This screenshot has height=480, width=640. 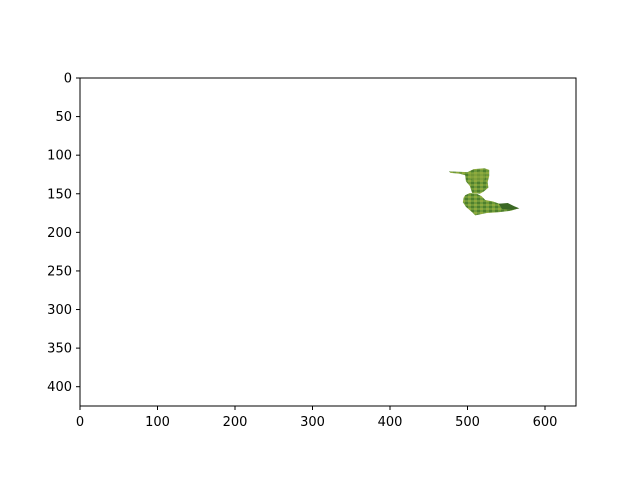 I want to click on y-tick-label: 0, so click(x=68, y=79).